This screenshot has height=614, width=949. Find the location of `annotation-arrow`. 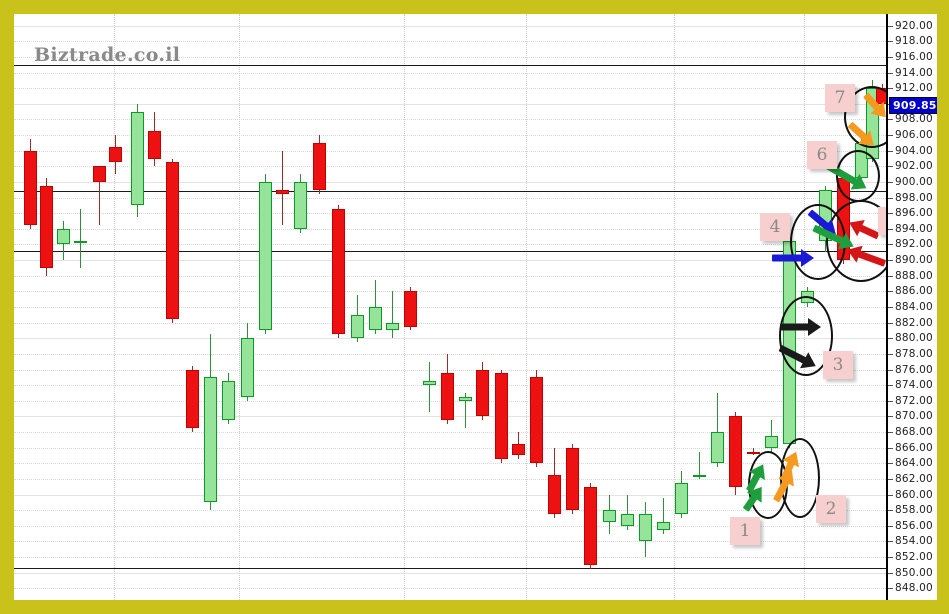

annotation-arrow is located at coordinates (801, 327).